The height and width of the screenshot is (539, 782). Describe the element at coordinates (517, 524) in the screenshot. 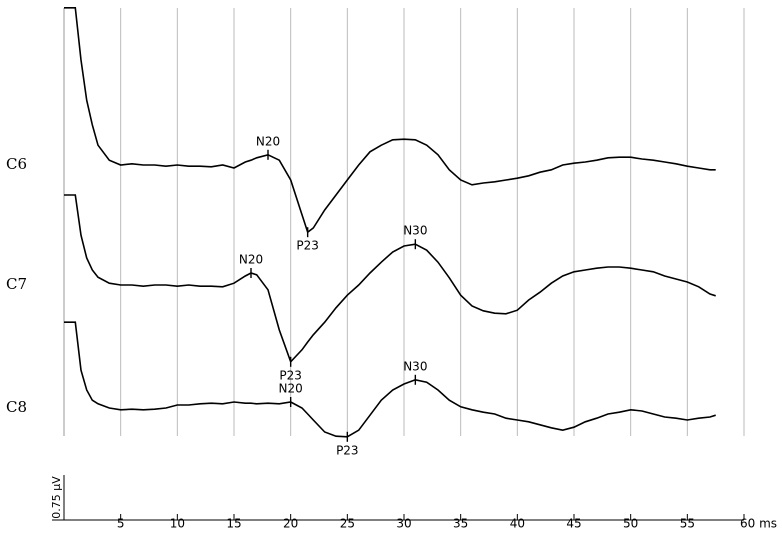

I see `x-tick-label: 40` at that location.